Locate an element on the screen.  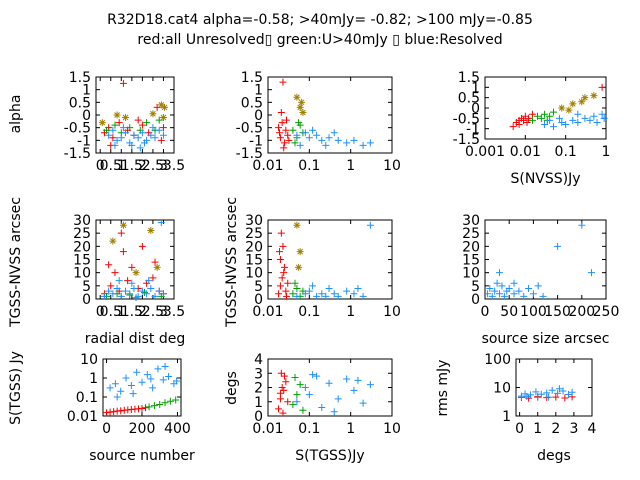
x-tick-label: 3 is located at coordinates (573, 429).